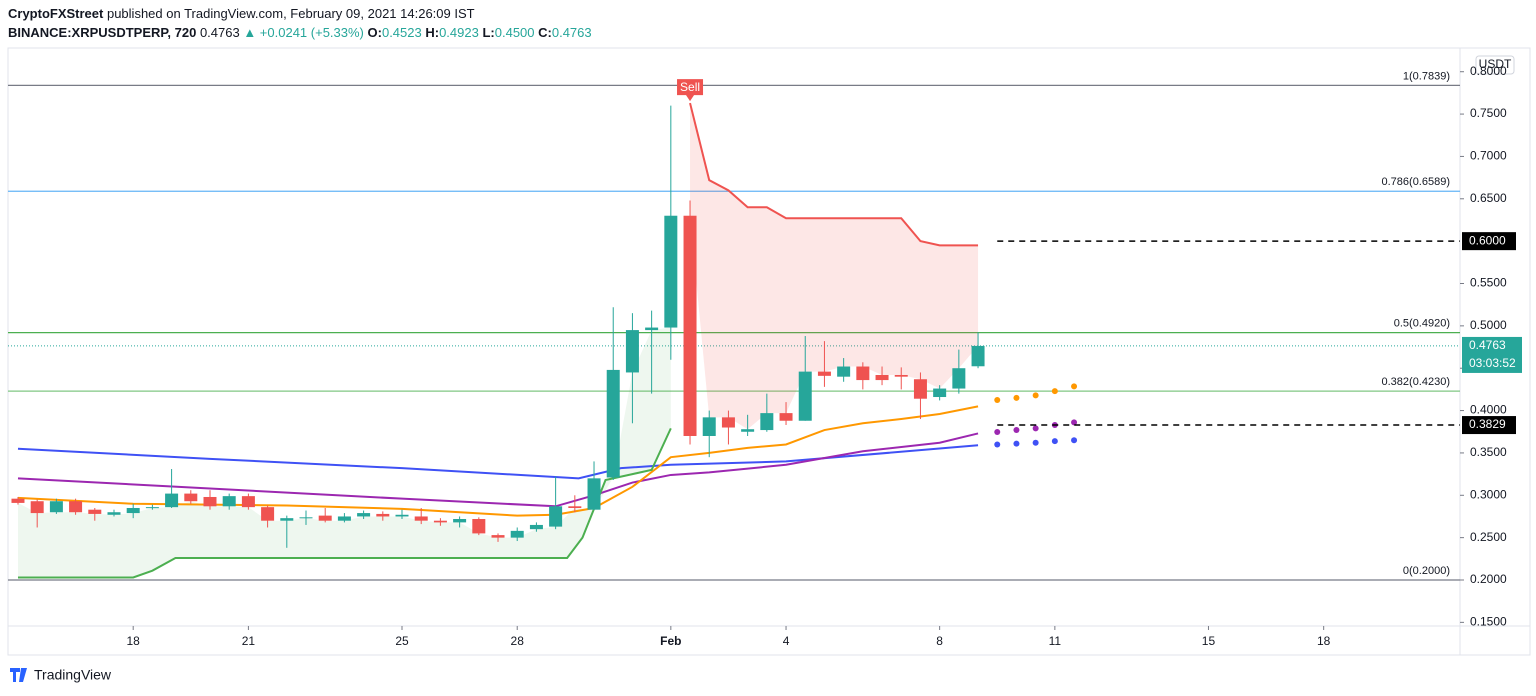 This screenshot has height=696, width=1536. I want to click on ohlc-key: O:, so click(374, 32).